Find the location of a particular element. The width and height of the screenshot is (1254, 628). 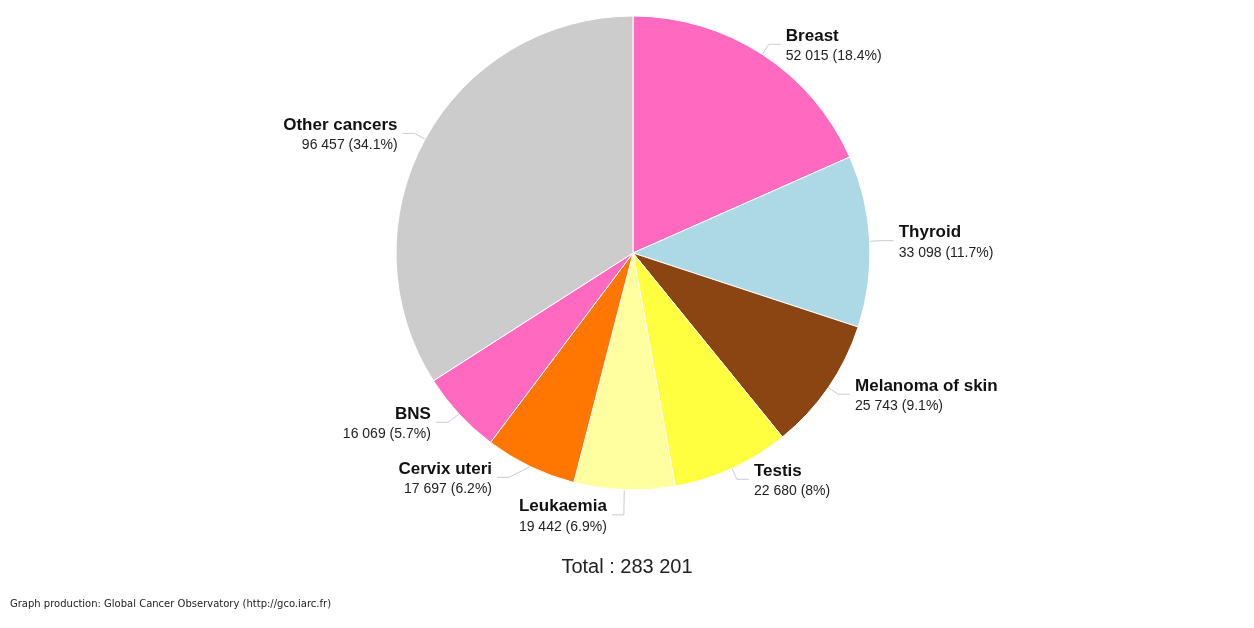

text: Graph production: Global Cancer Observatory (http://gco.iarc.fr) is located at coordinates (171, 603).